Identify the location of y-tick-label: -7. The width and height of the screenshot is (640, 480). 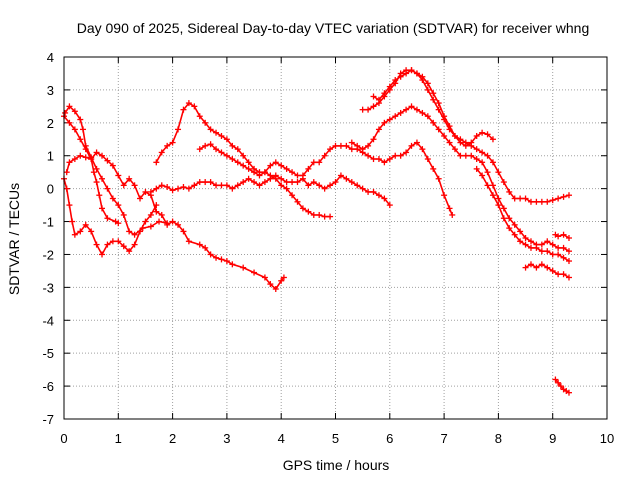
(48, 419).